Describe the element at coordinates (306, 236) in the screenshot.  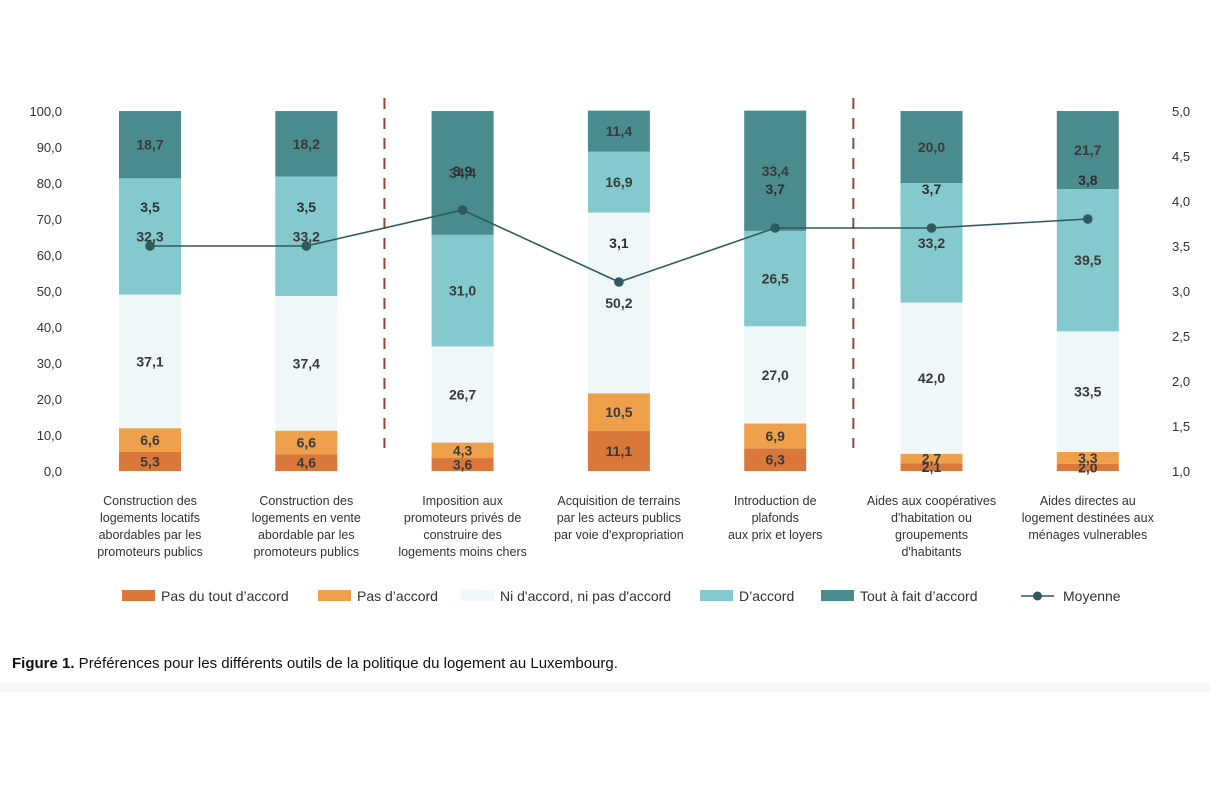
I see `bar-value-label-4-cat-2: 33,2` at that location.